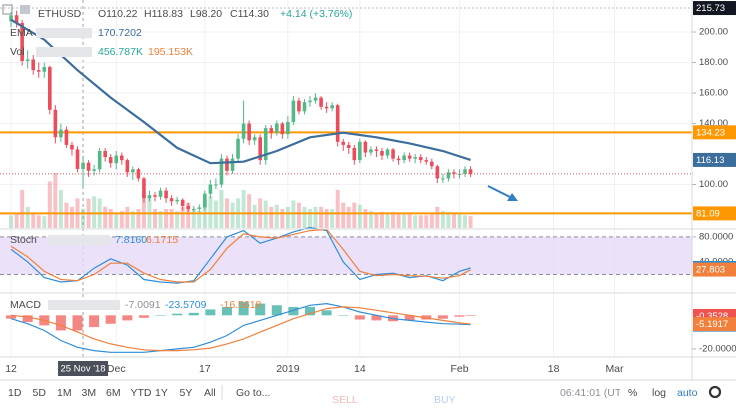 The image size is (736, 410). Describe the element at coordinates (120, 33) in the screenshot. I see `ema-readout: 170.7202` at that location.